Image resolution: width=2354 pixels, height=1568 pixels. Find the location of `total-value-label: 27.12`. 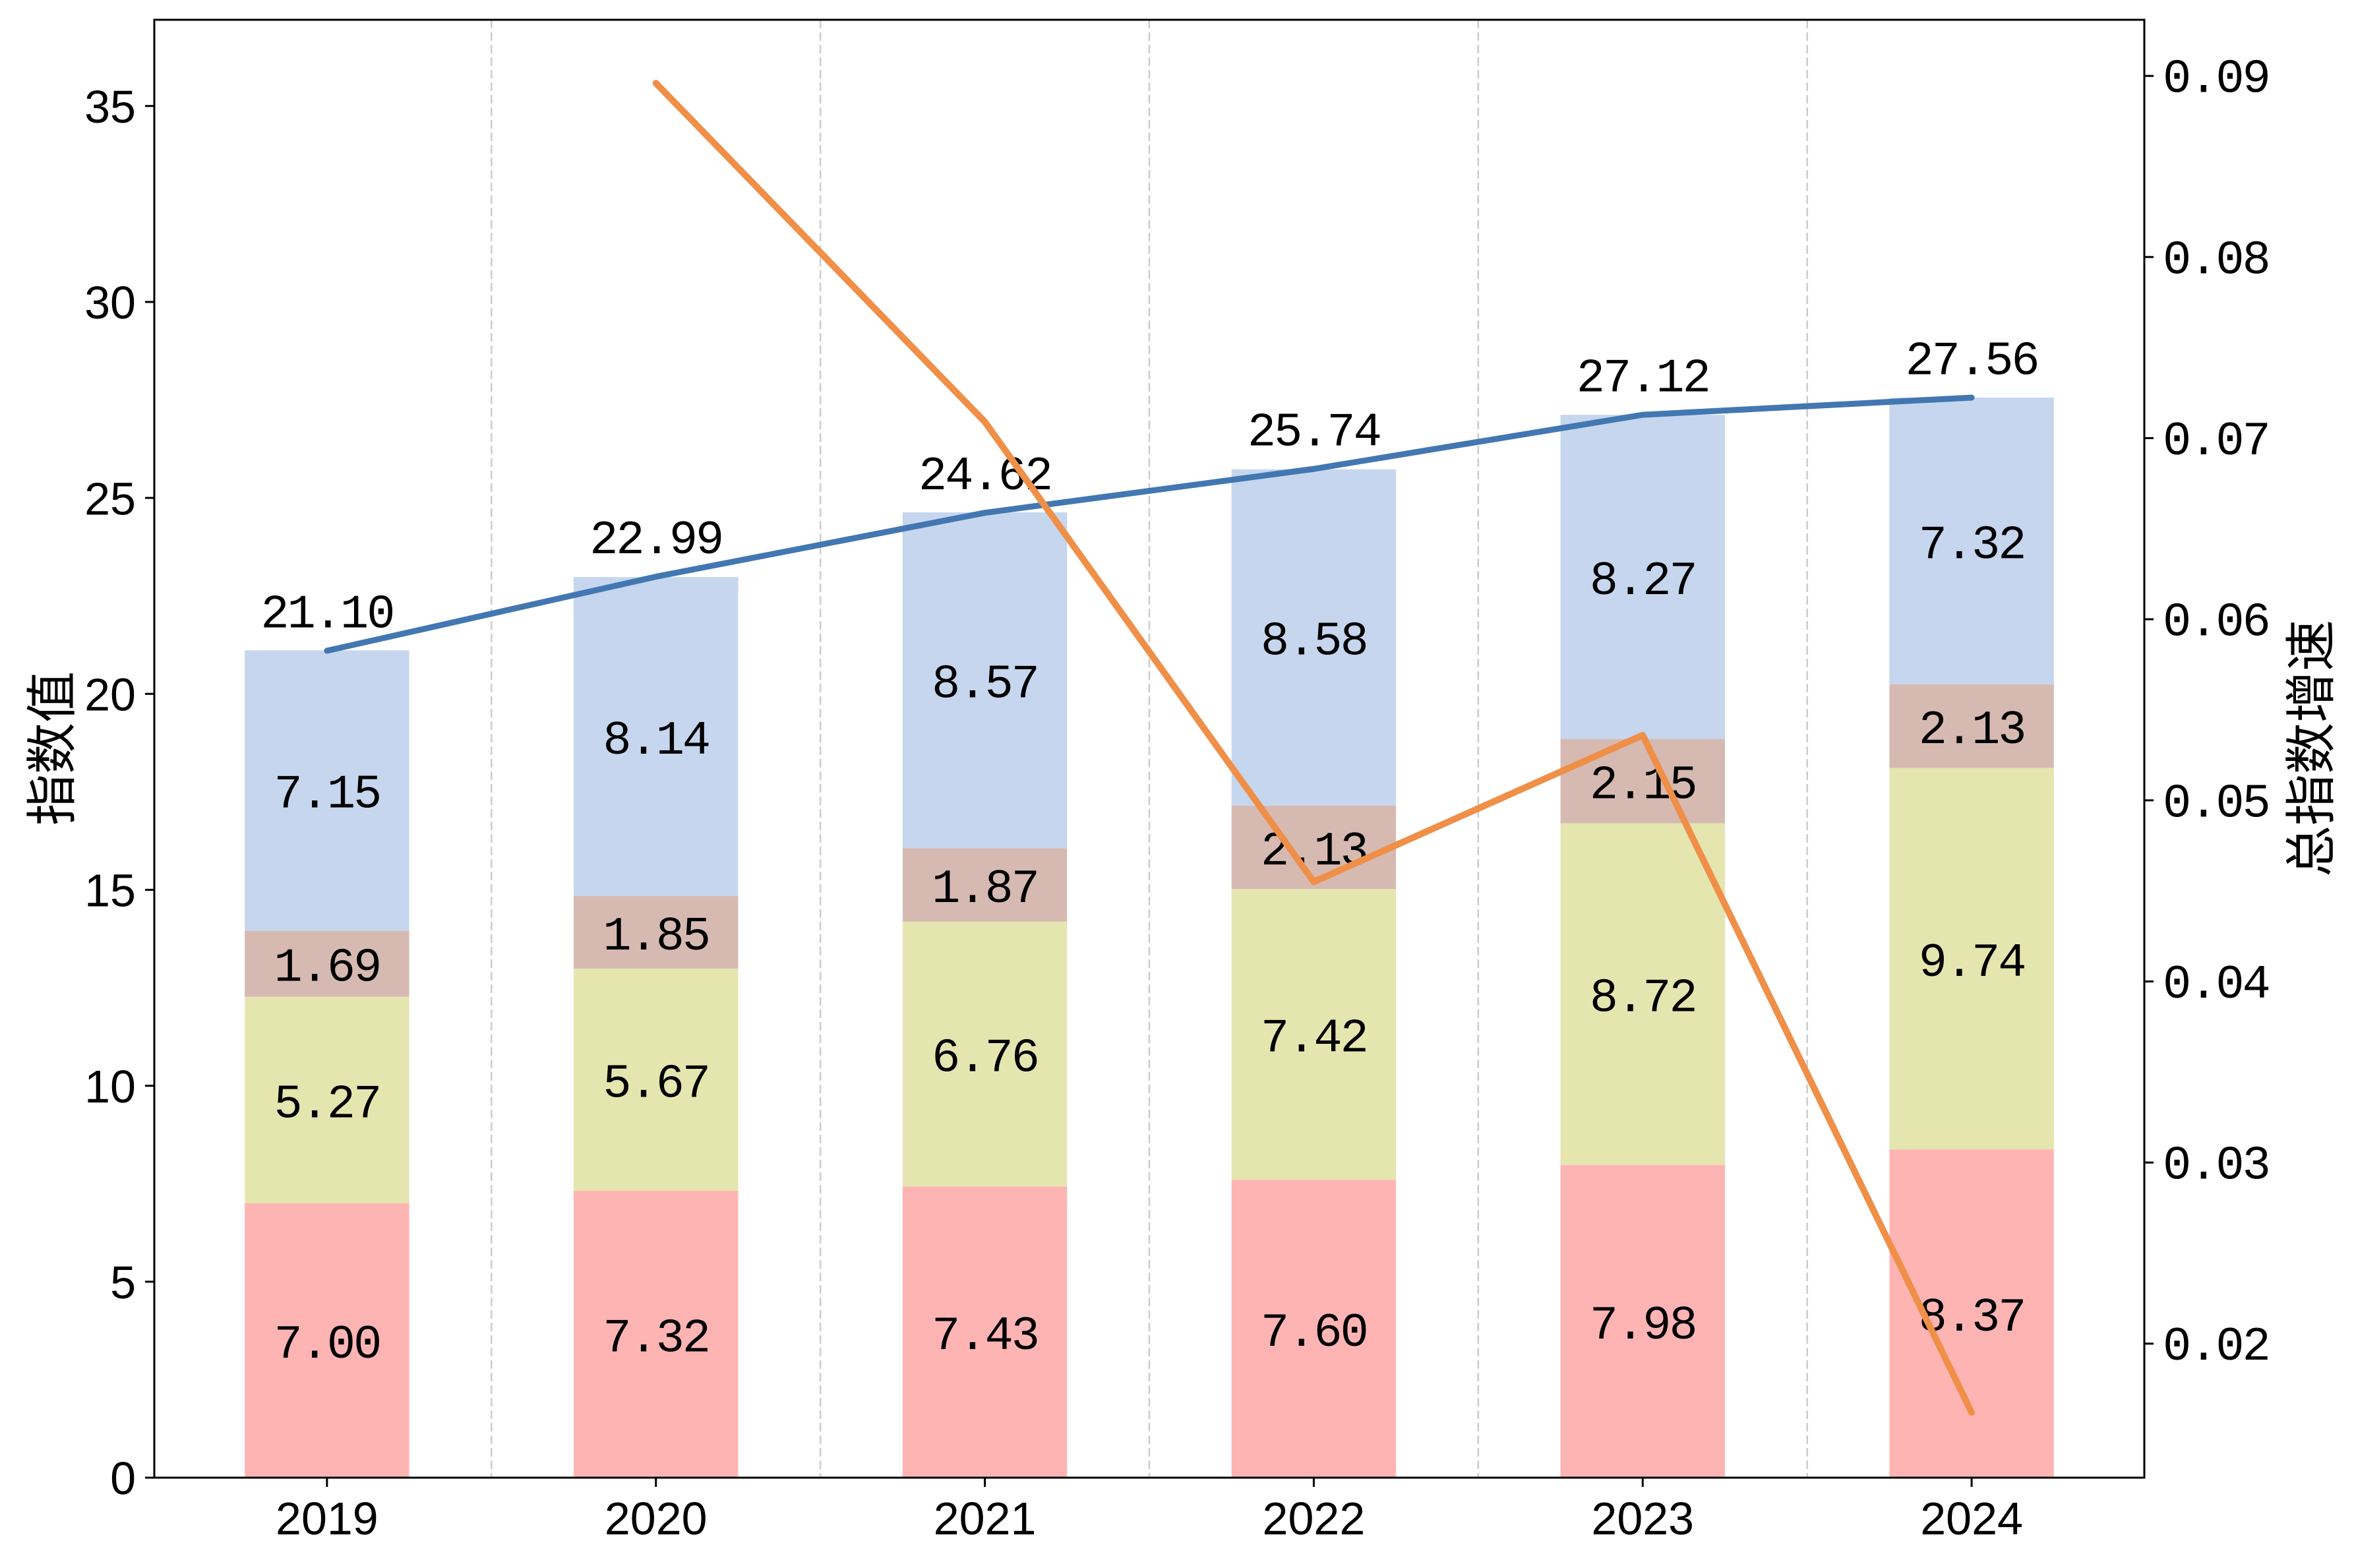

total-value-label: 27.12 is located at coordinates (1643, 379).